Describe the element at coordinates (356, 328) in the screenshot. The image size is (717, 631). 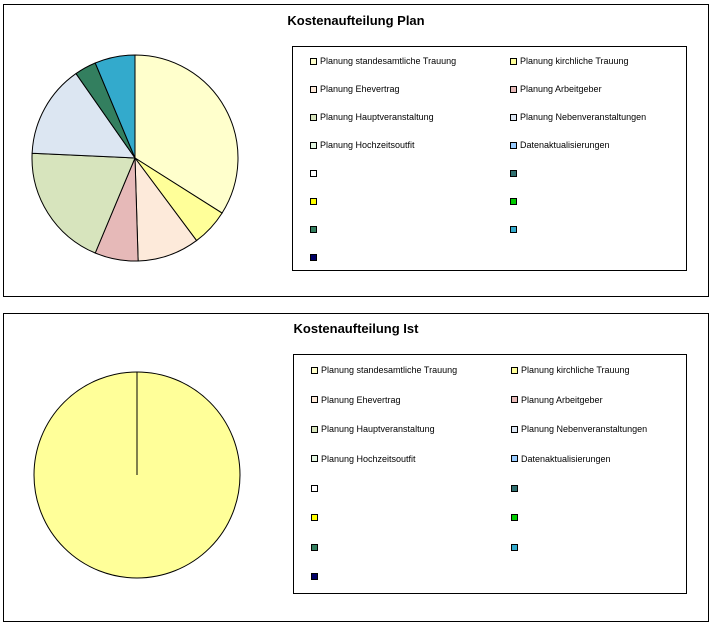
I see `chart-title: Kostenaufteilung Ist` at that location.